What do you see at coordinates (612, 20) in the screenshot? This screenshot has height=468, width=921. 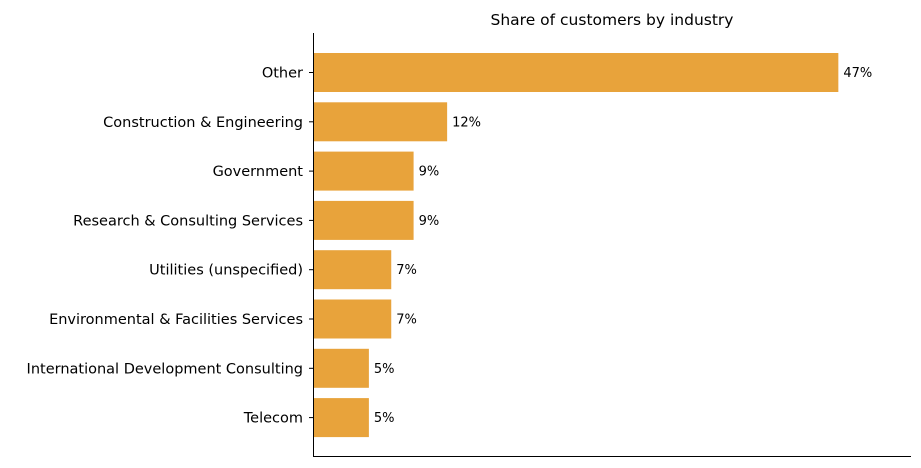 I see `chart-title: Share of customers by industry` at bounding box center [612, 20].